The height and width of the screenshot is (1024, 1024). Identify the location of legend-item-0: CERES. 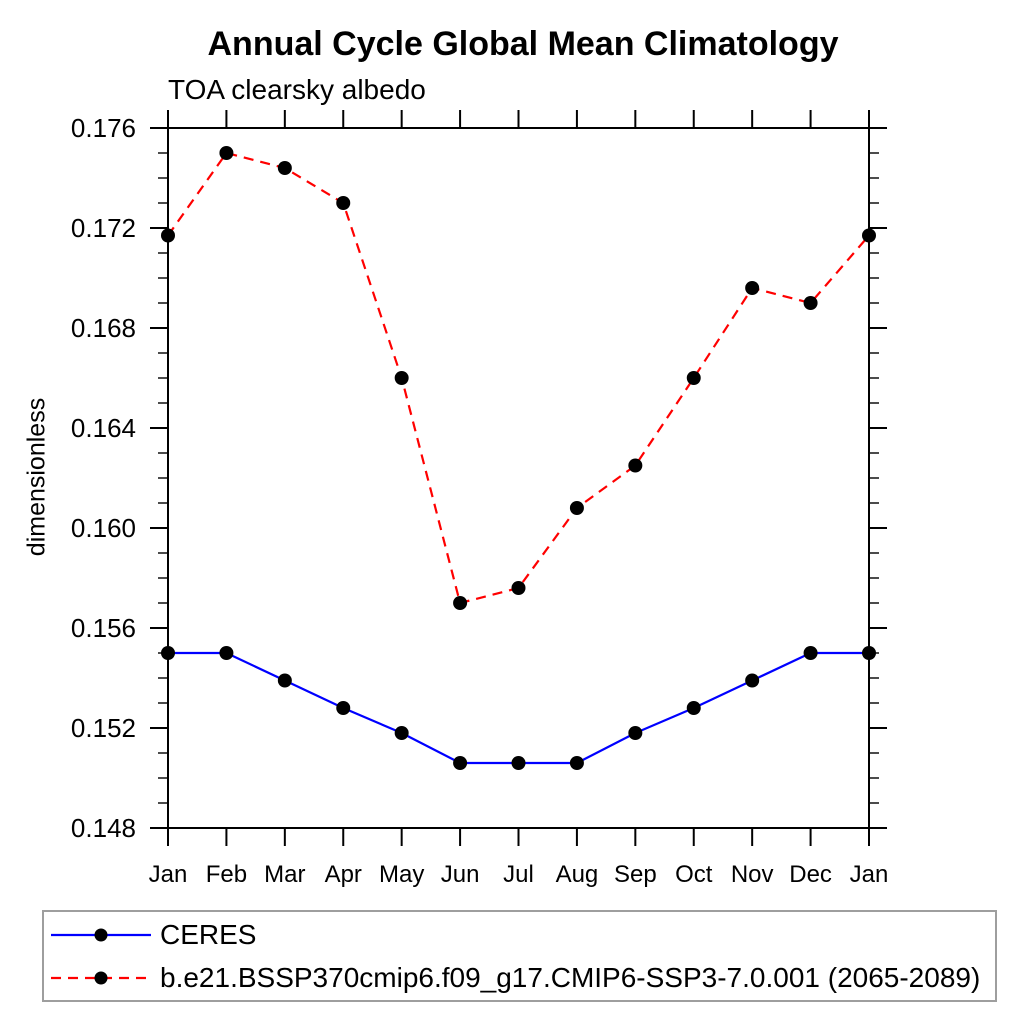
(519, 934).